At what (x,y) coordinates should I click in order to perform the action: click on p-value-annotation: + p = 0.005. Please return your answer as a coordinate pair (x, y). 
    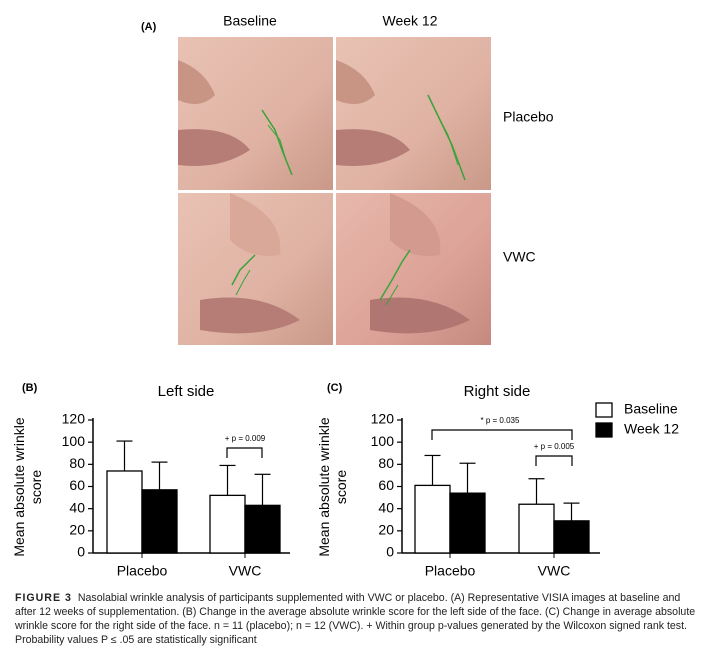
    Looking at the image, I should click on (554, 446).